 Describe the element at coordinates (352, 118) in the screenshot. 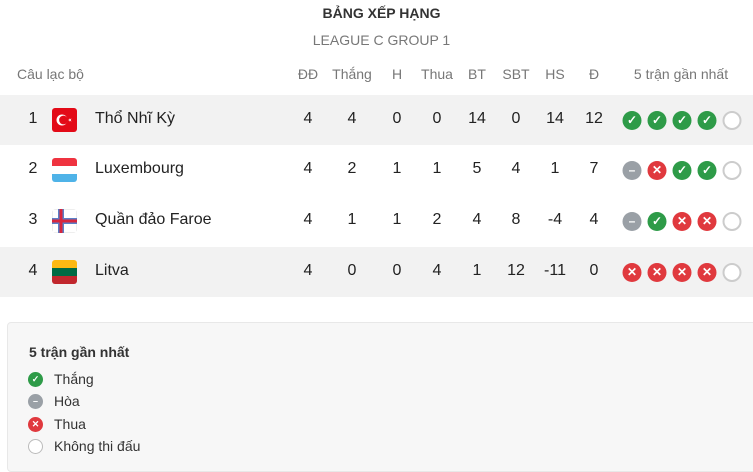

I see `won-value: 4` at that location.